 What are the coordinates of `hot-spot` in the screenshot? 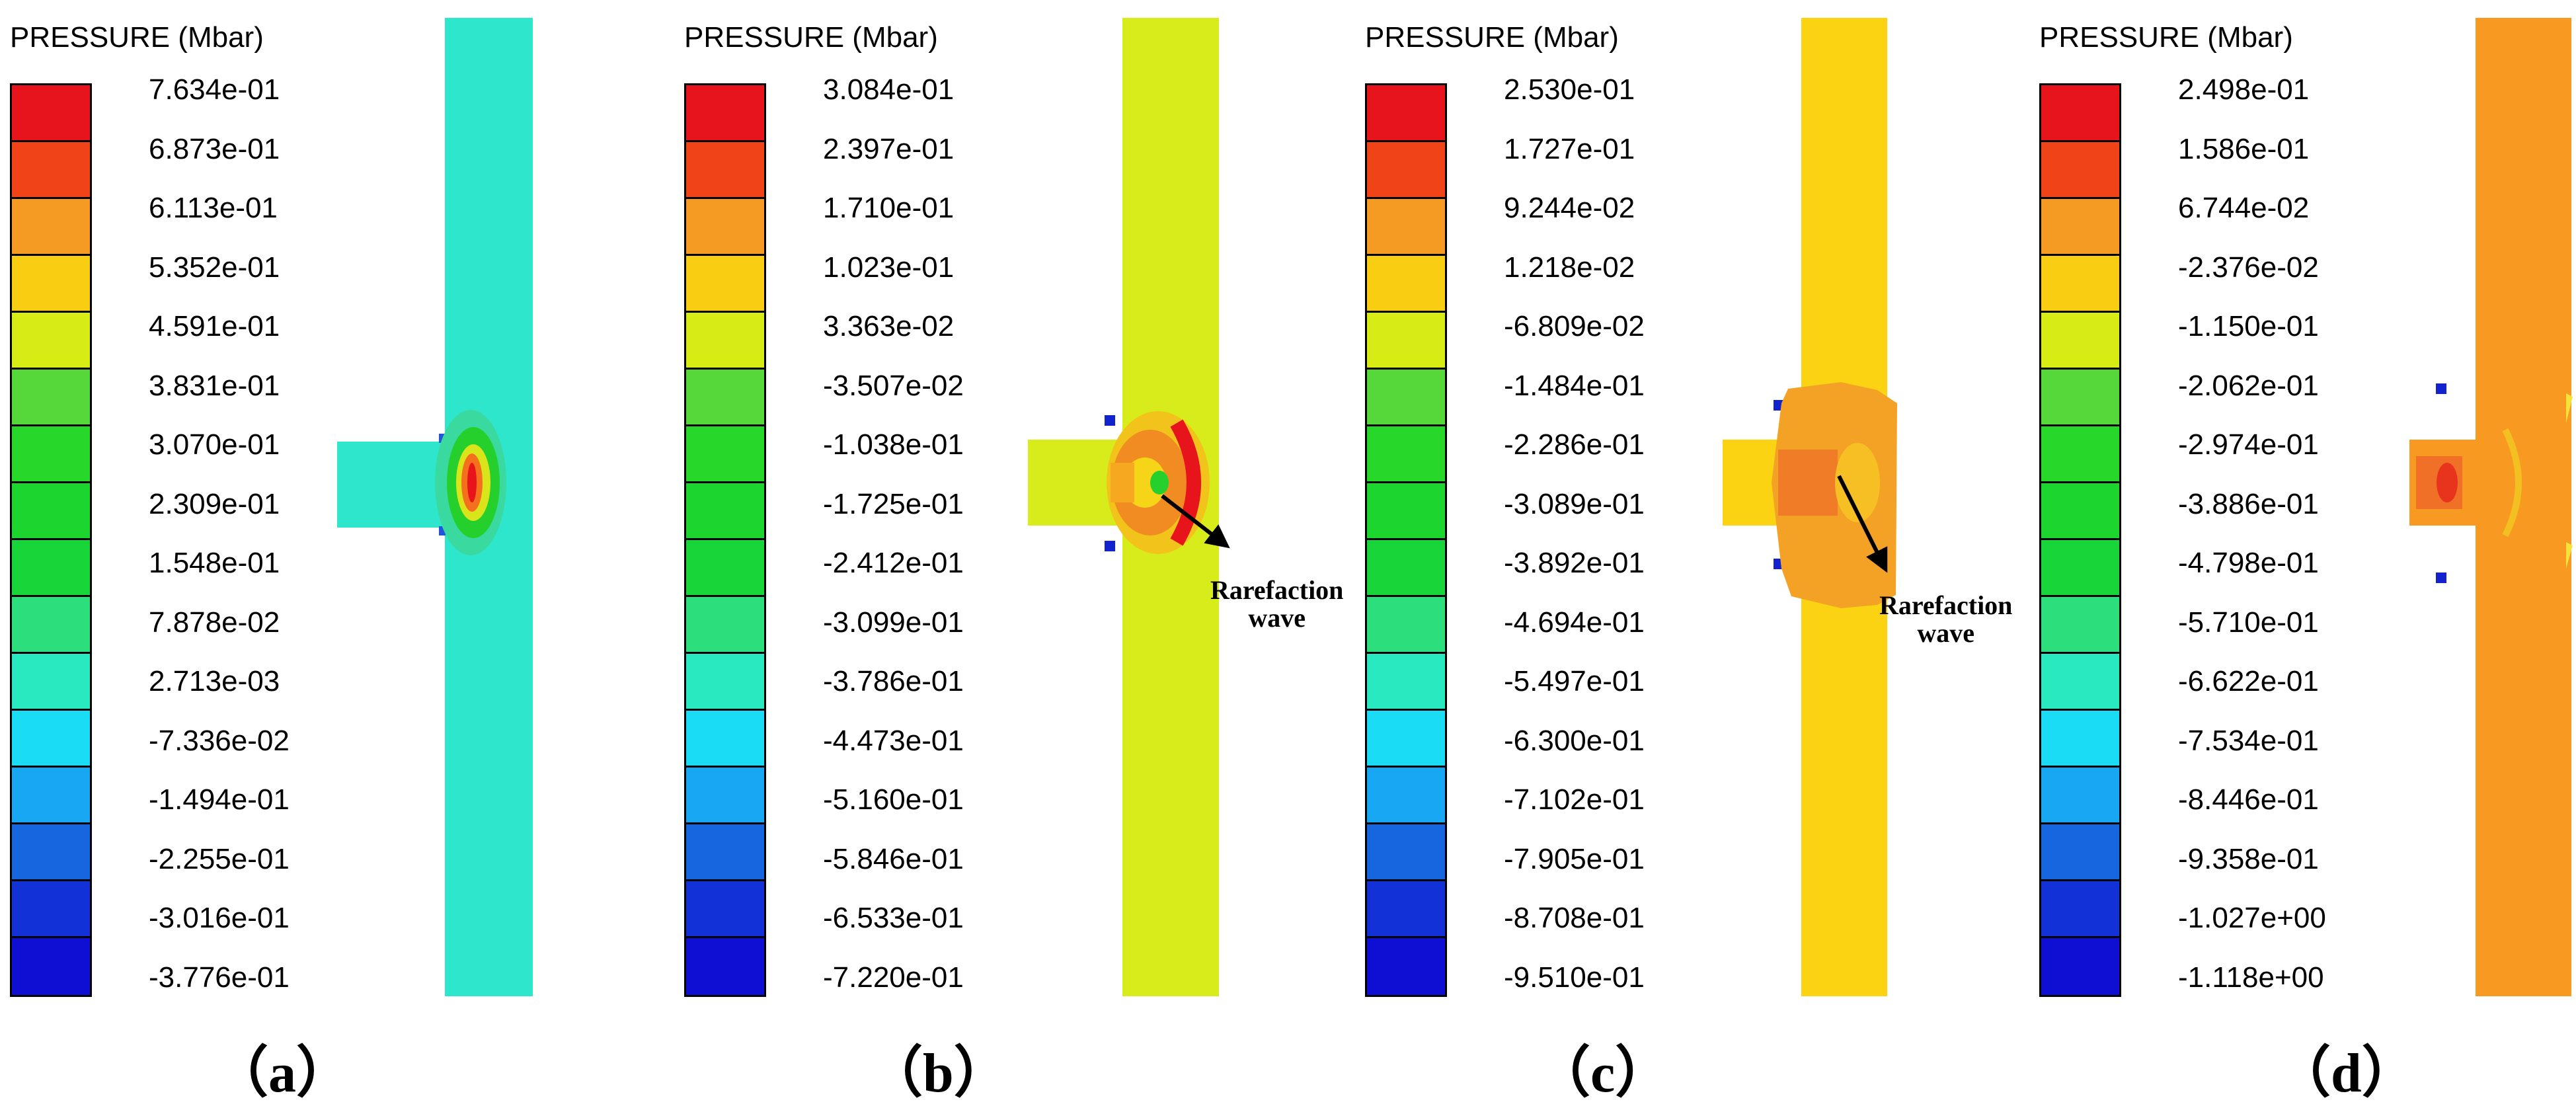 It's located at (2447, 482).